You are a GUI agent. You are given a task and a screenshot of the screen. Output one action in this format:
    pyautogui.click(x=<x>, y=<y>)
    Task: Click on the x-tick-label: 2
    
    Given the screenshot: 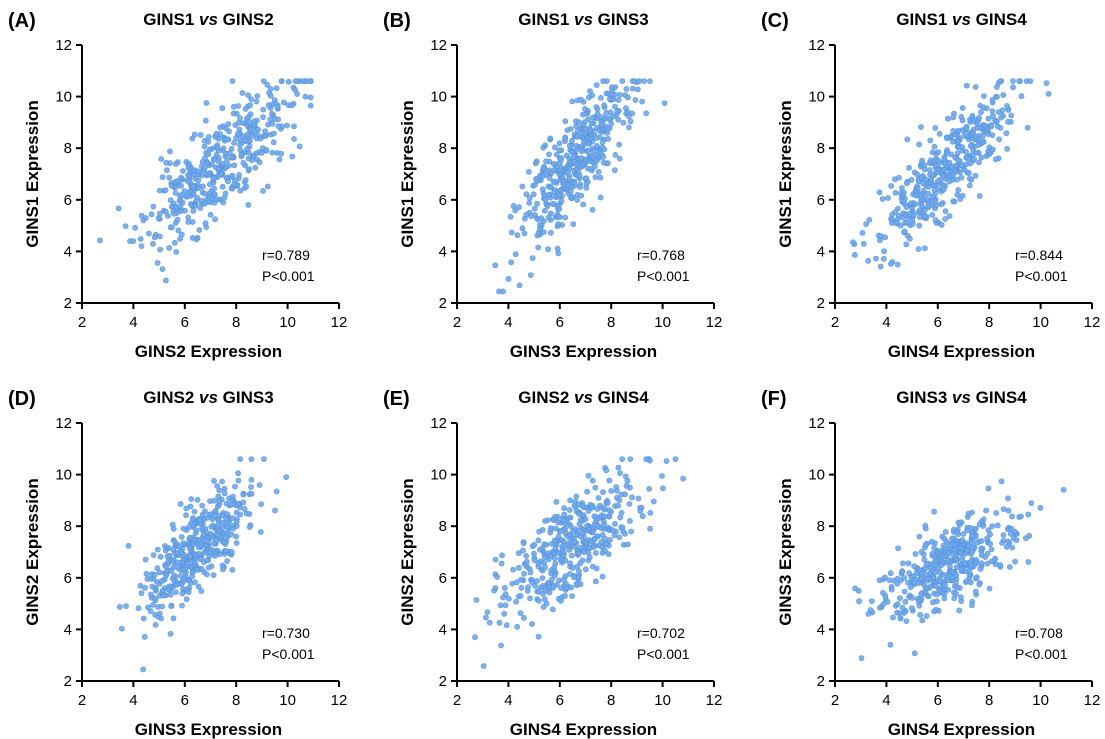 What is the action you would take?
    pyautogui.click(x=82, y=322)
    